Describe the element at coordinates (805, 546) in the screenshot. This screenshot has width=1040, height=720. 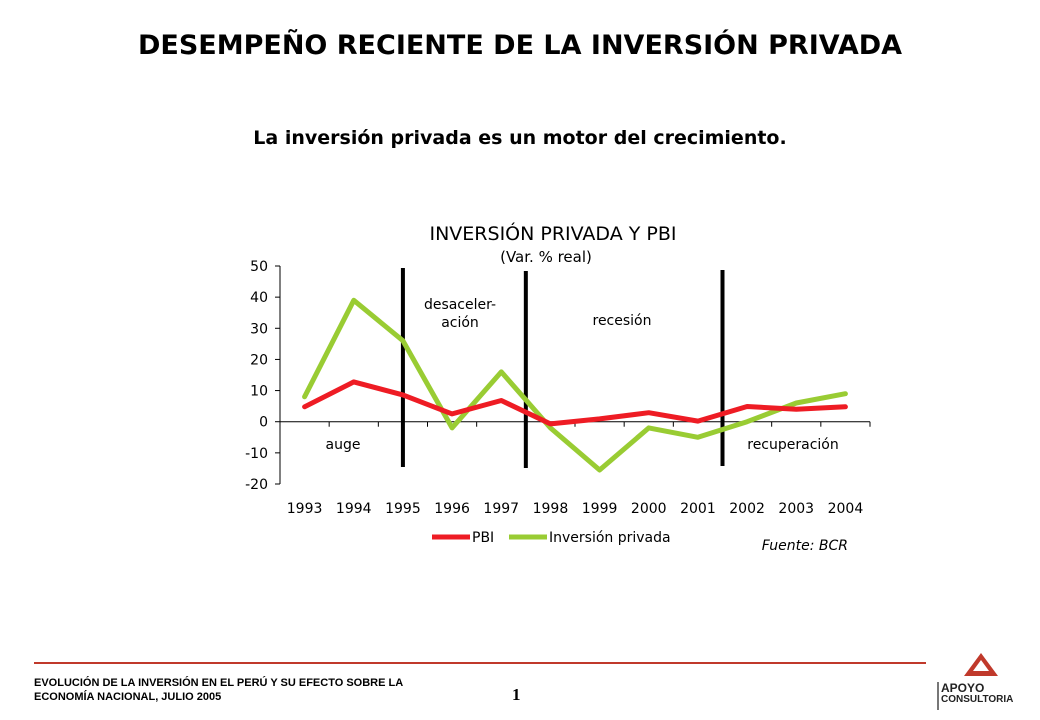
I see `source-note: Fuente: BCR` at that location.